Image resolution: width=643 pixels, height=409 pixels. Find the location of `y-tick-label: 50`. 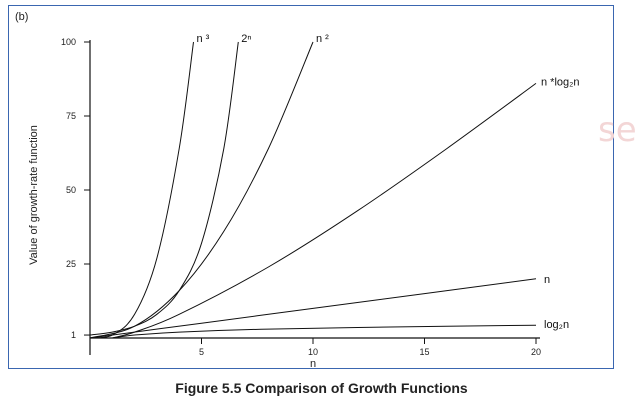

y-tick-label: 50 is located at coordinates (71, 190).